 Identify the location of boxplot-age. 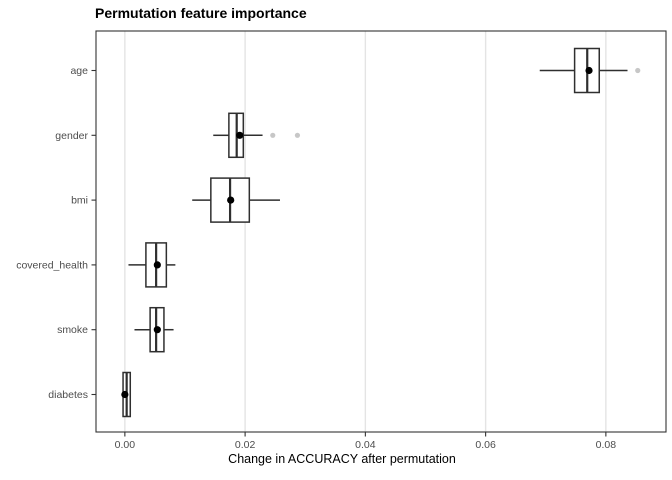
(590, 70).